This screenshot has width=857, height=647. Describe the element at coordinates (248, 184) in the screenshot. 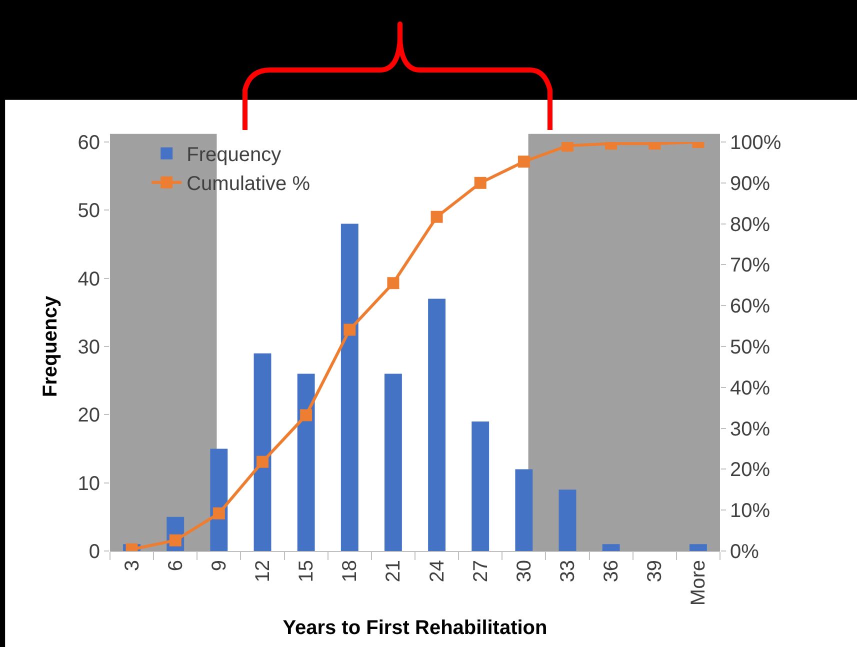

I see `legend-label: Cumulative %` at that location.